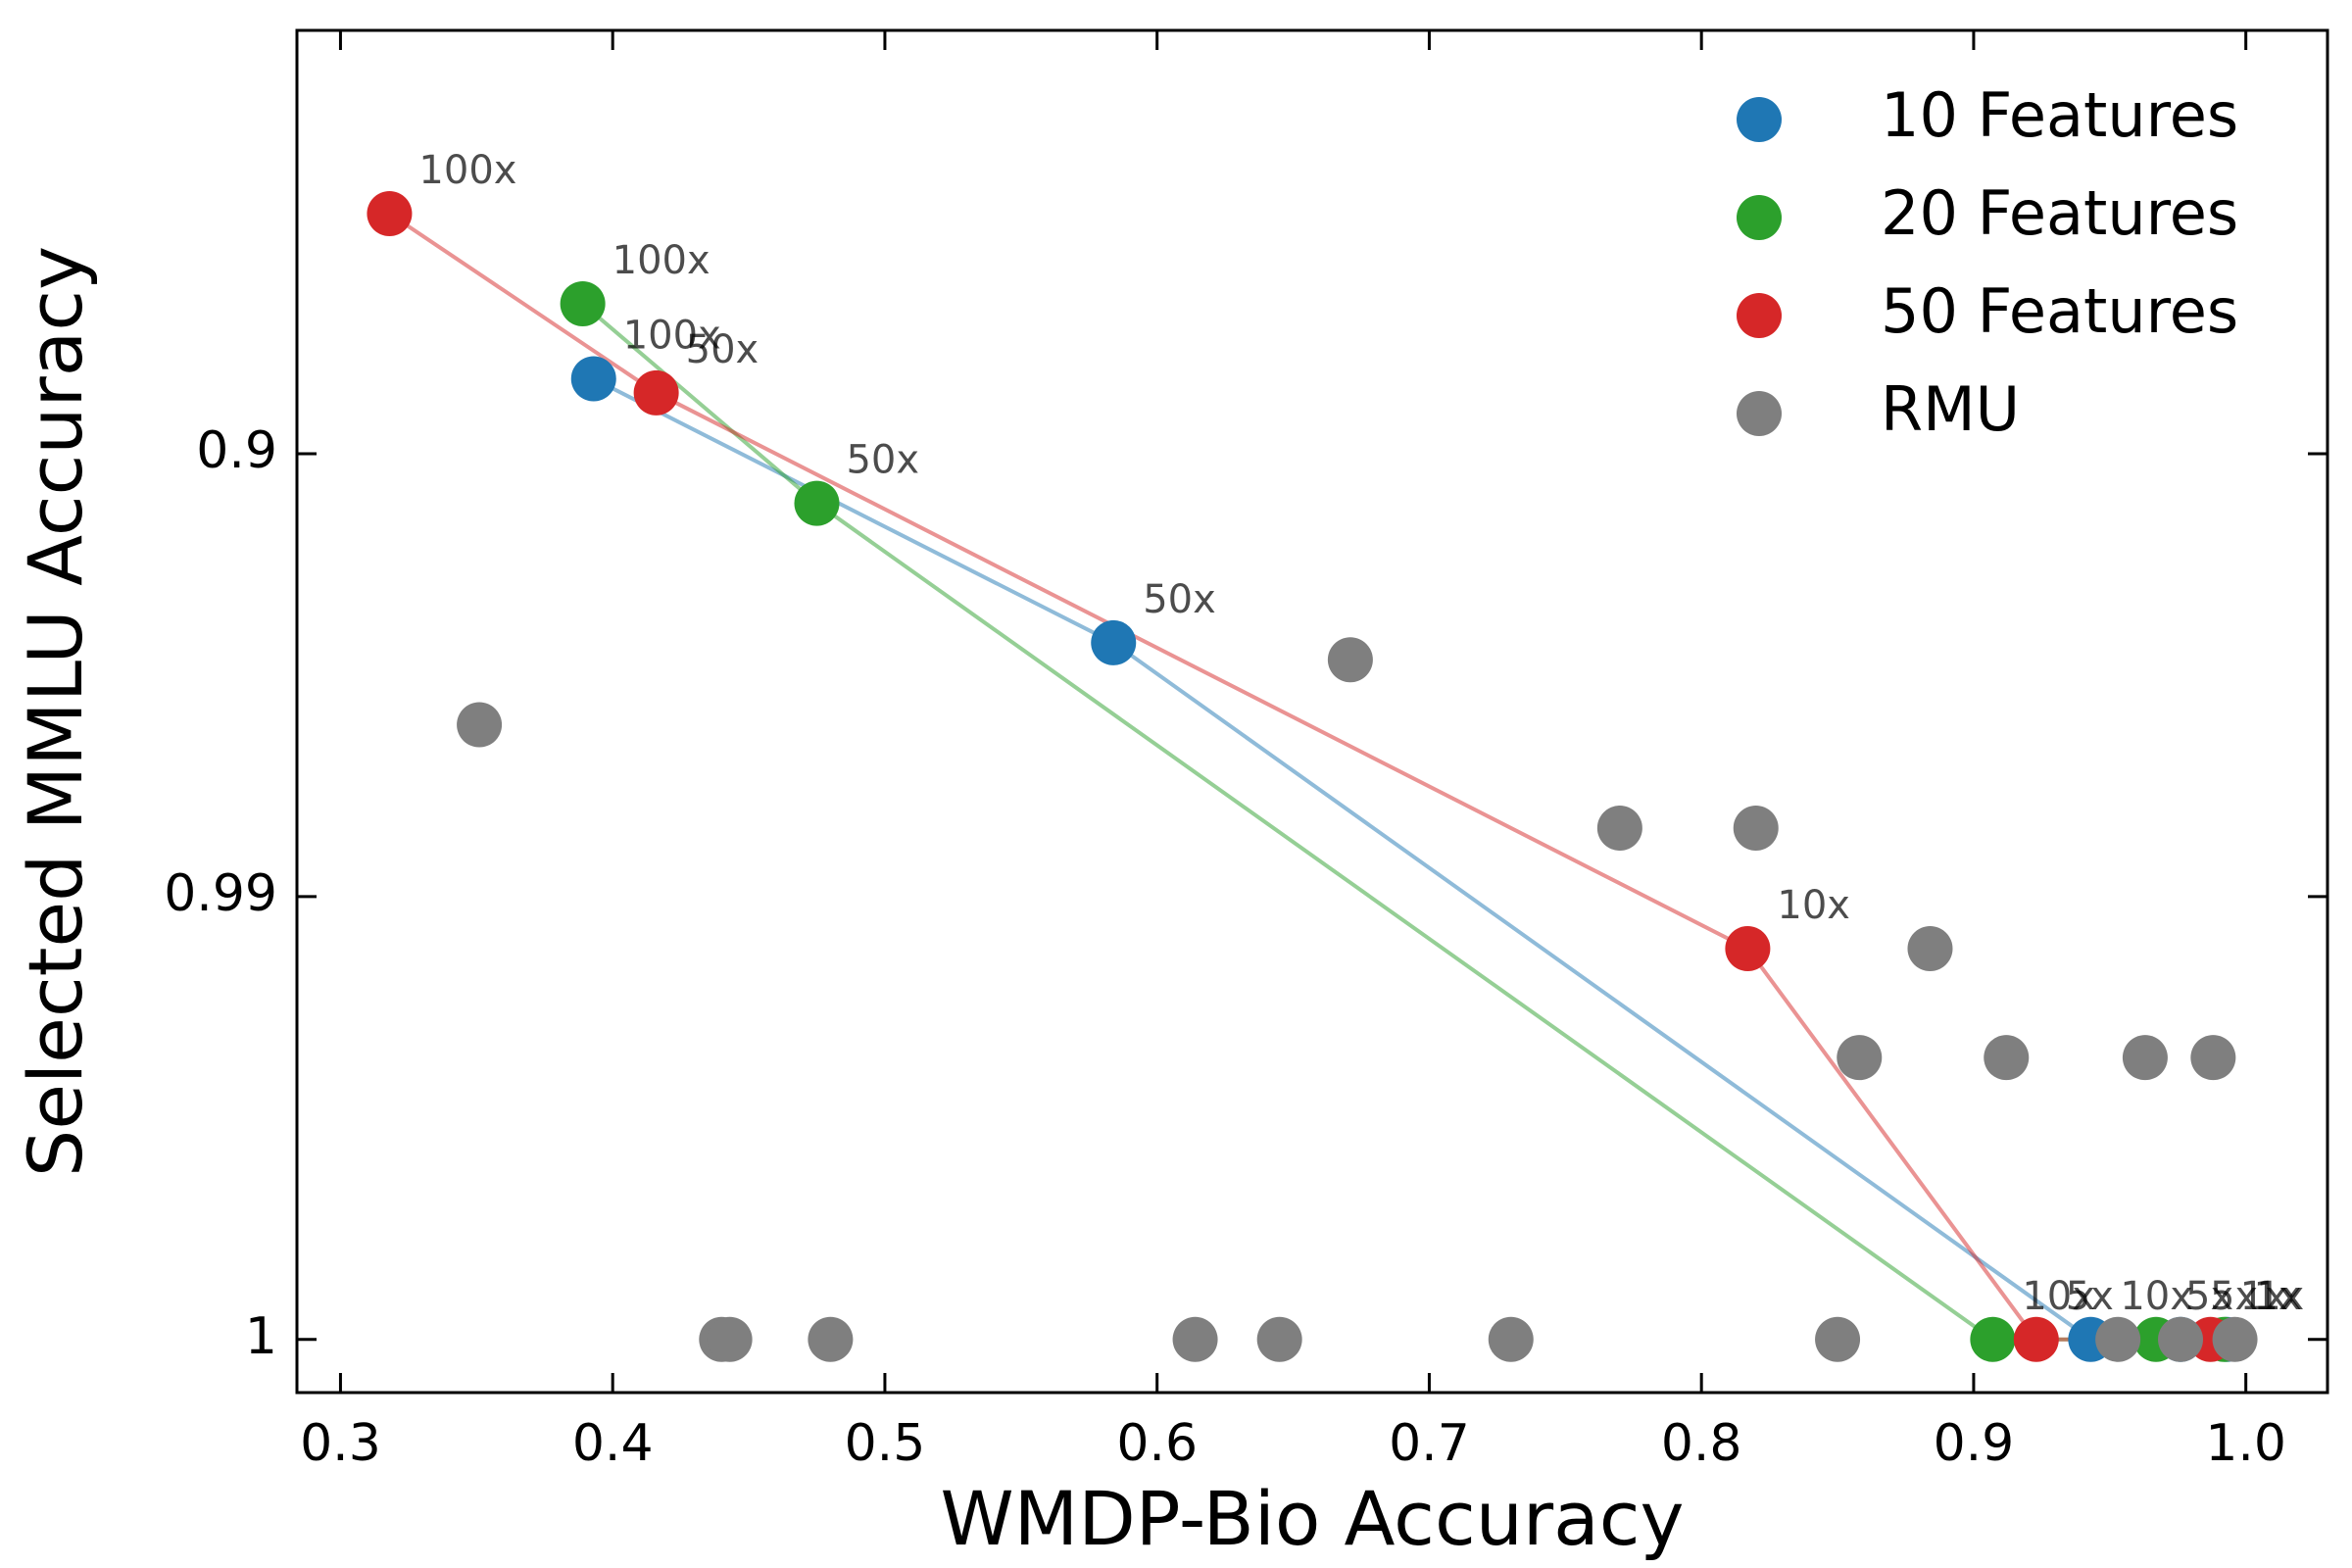 Image resolution: width=2352 pixels, height=1568 pixels. Describe the element at coordinates (2059, 115) in the screenshot. I see `legend-label: 10 Features` at that location.